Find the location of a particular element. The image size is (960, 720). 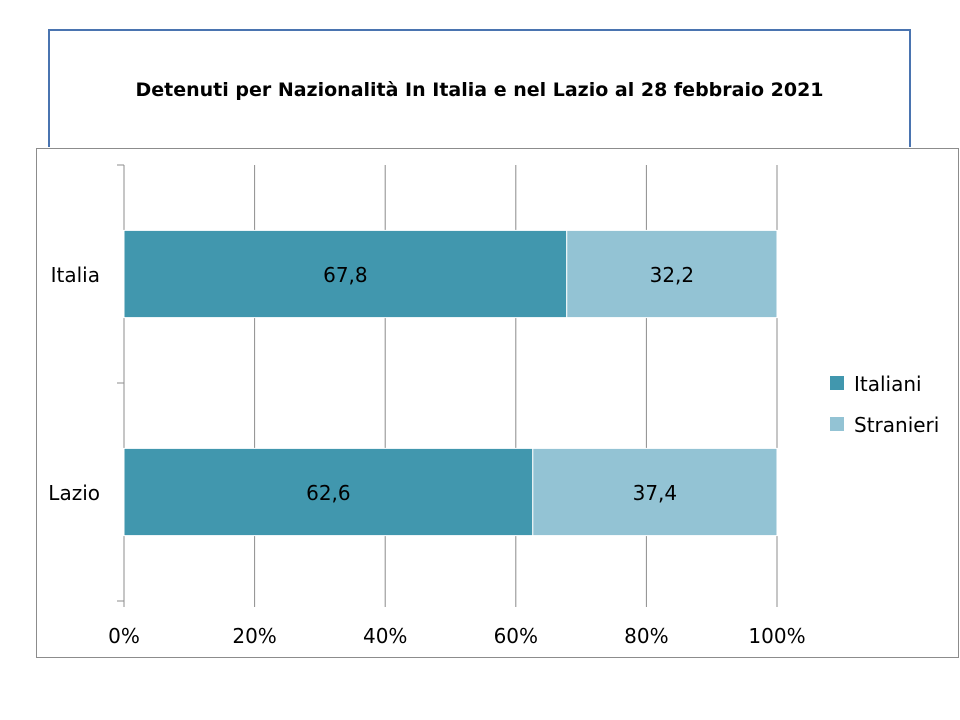

bar-italiani-lazio is located at coordinates (328, 492).